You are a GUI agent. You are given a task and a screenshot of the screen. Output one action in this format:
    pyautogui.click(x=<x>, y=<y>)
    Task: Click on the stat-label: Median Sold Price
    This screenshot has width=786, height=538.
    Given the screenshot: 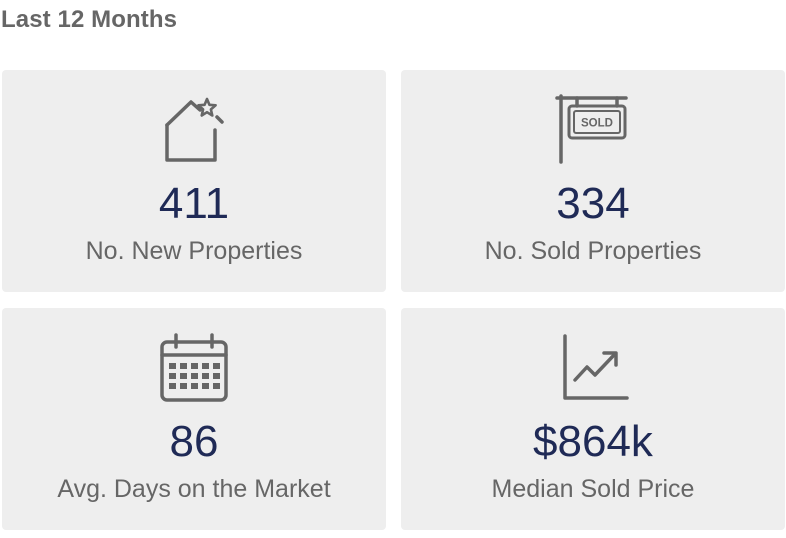 What is the action you would take?
    pyautogui.click(x=593, y=489)
    